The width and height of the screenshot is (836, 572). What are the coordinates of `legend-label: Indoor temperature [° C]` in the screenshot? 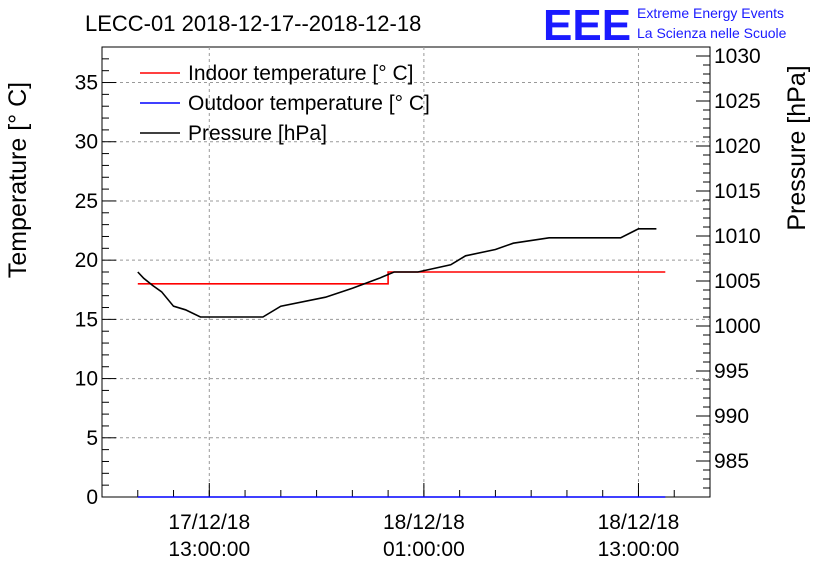 It's located at (301, 73).